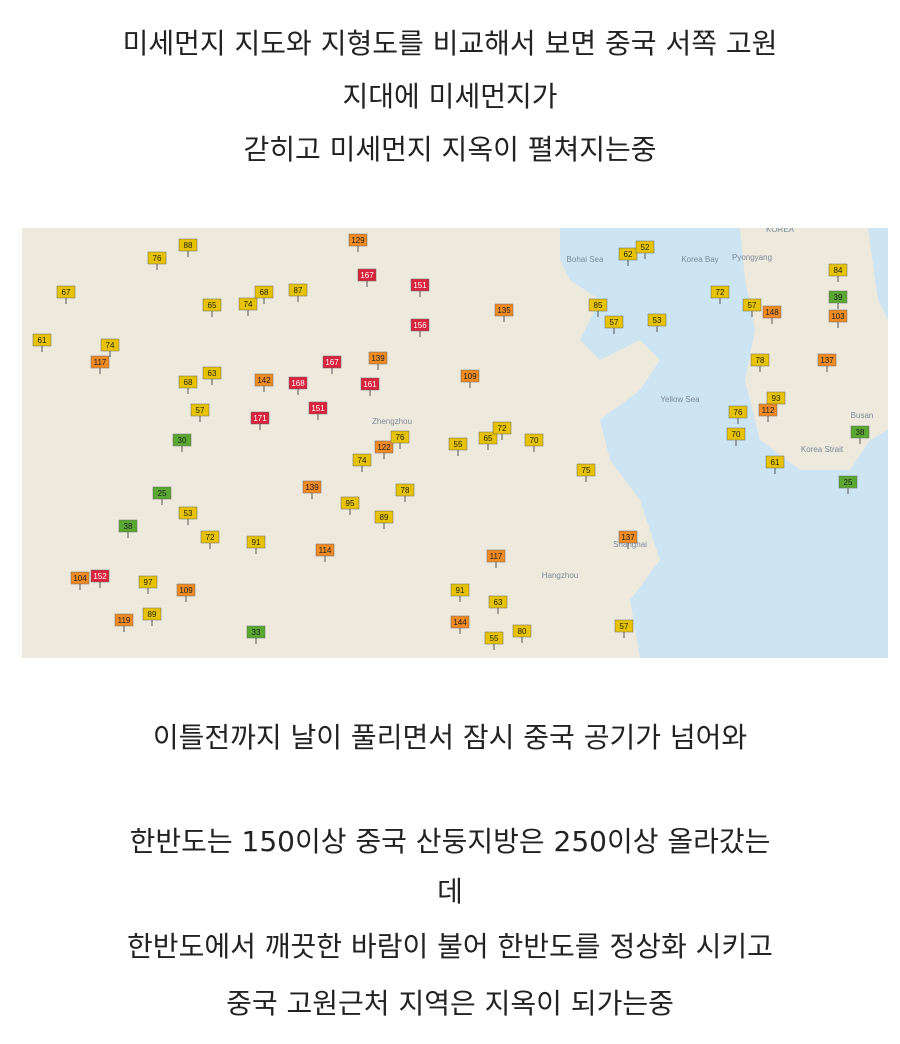  I want to click on post-text: 미세먼지 지도와 지형도를 비교해서 보면 중국 서쪽 고원, so click(450, 43).